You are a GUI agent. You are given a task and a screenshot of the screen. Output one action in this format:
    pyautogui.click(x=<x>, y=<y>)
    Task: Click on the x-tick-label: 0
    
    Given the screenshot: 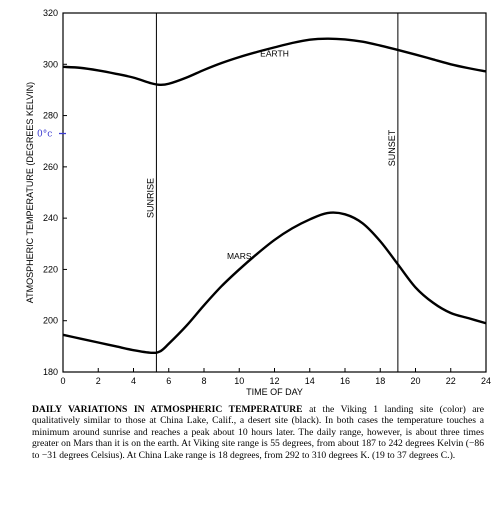 What is the action you would take?
    pyautogui.click(x=62, y=381)
    